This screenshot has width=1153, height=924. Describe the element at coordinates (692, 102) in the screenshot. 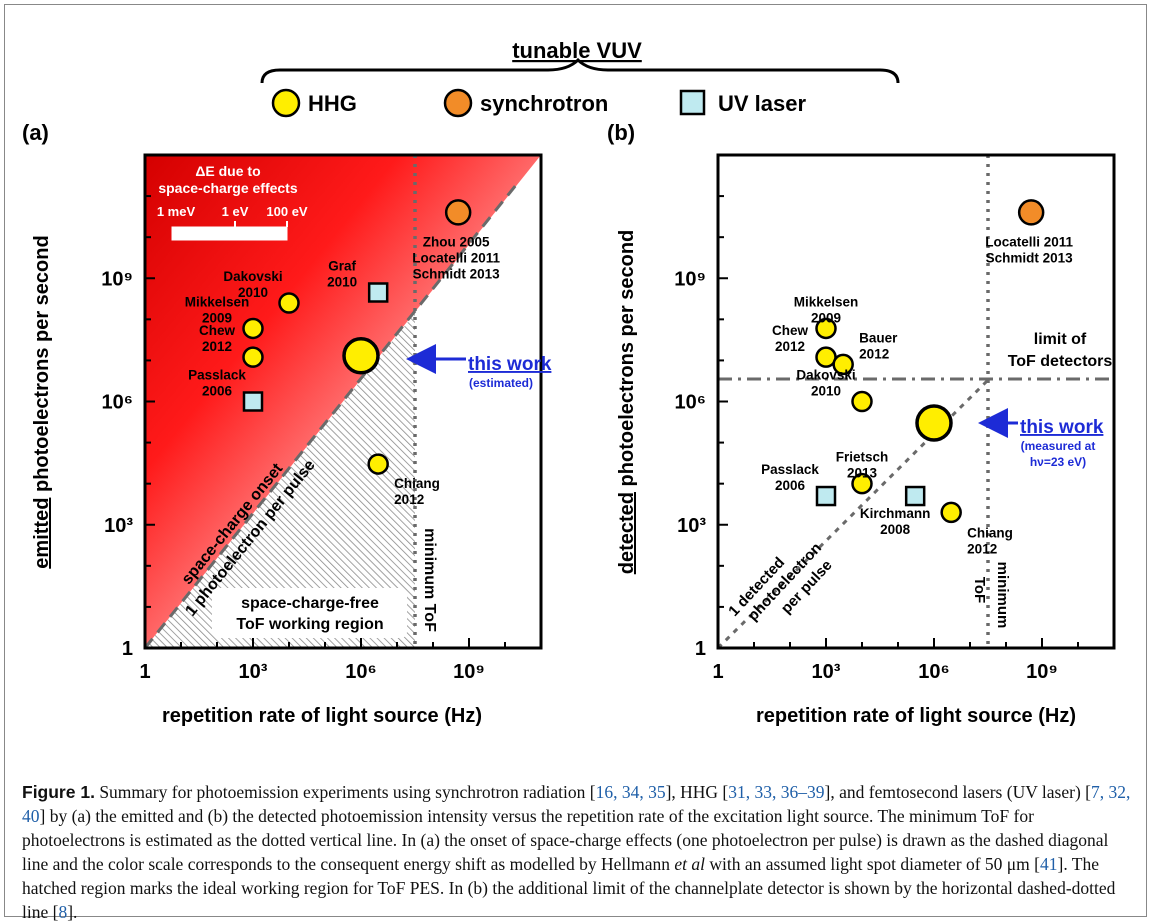

I see `legend-uvlaser-marker` at that location.